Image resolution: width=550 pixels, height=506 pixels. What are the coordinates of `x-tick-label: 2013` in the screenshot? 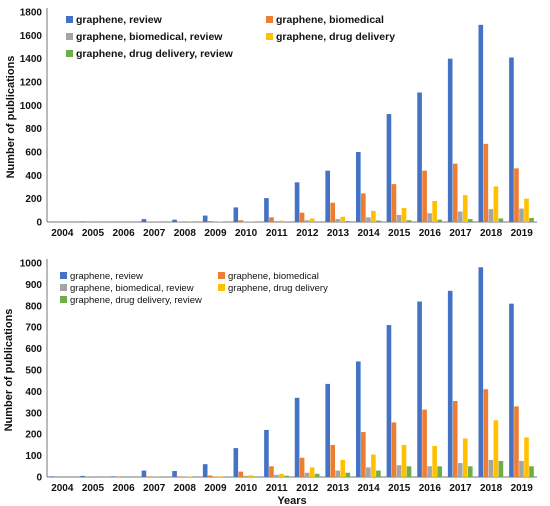 It's located at (338, 233).